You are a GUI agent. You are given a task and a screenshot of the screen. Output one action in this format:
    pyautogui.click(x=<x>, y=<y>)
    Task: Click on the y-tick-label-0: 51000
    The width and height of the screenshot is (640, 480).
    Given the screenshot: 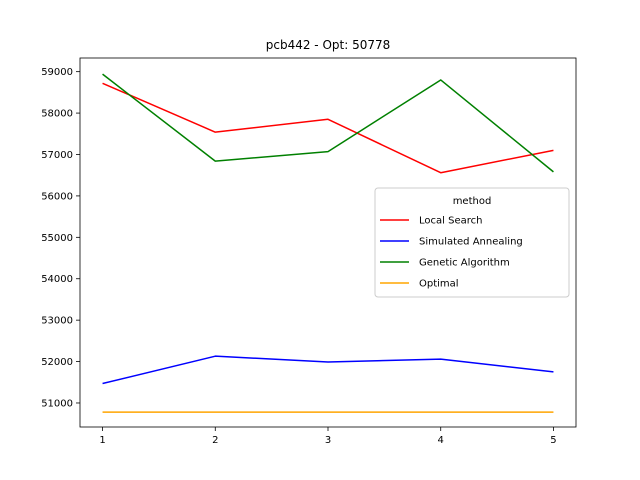 What is the action you would take?
    pyautogui.click(x=57, y=403)
    